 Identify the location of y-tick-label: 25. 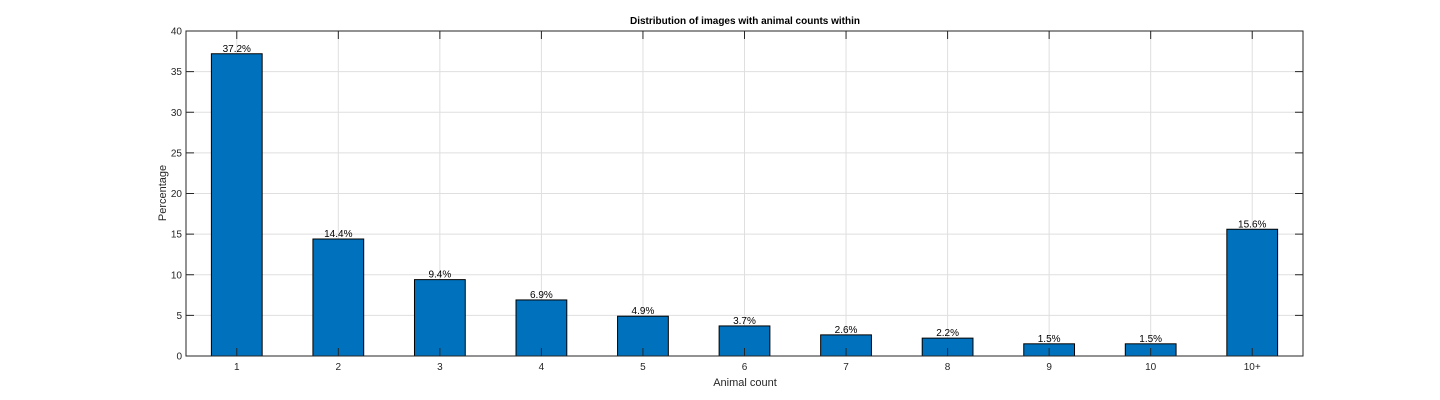
(177, 153).